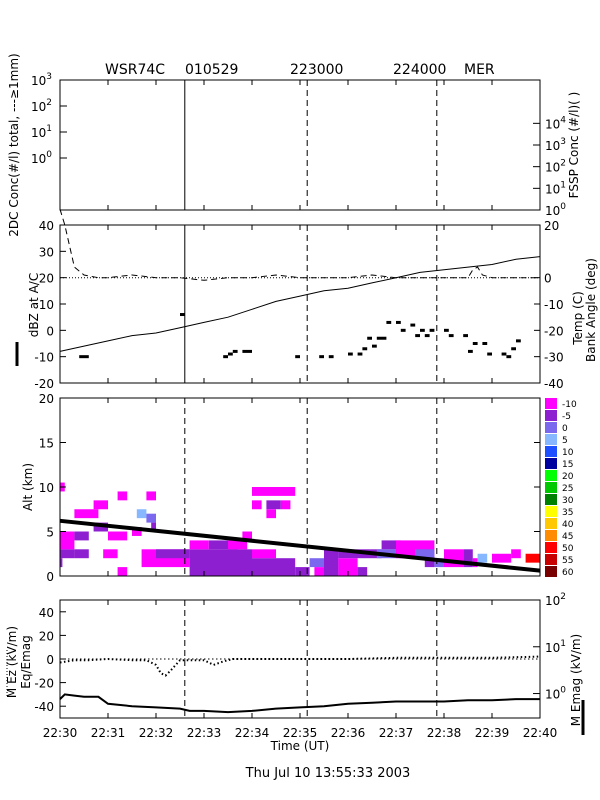 The image size is (600, 800). I want to click on reflectivity-cells, so click(300, 529).